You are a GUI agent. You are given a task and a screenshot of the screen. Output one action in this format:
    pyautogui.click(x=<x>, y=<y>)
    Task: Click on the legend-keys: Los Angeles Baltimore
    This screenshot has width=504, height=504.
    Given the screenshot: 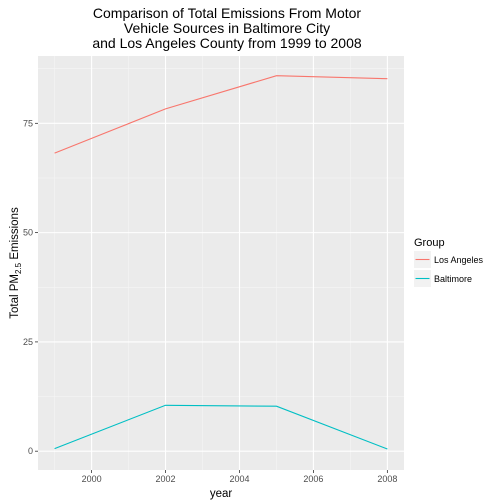 What is the action you would take?
    pyautogui.click(x=449, y=269)
    